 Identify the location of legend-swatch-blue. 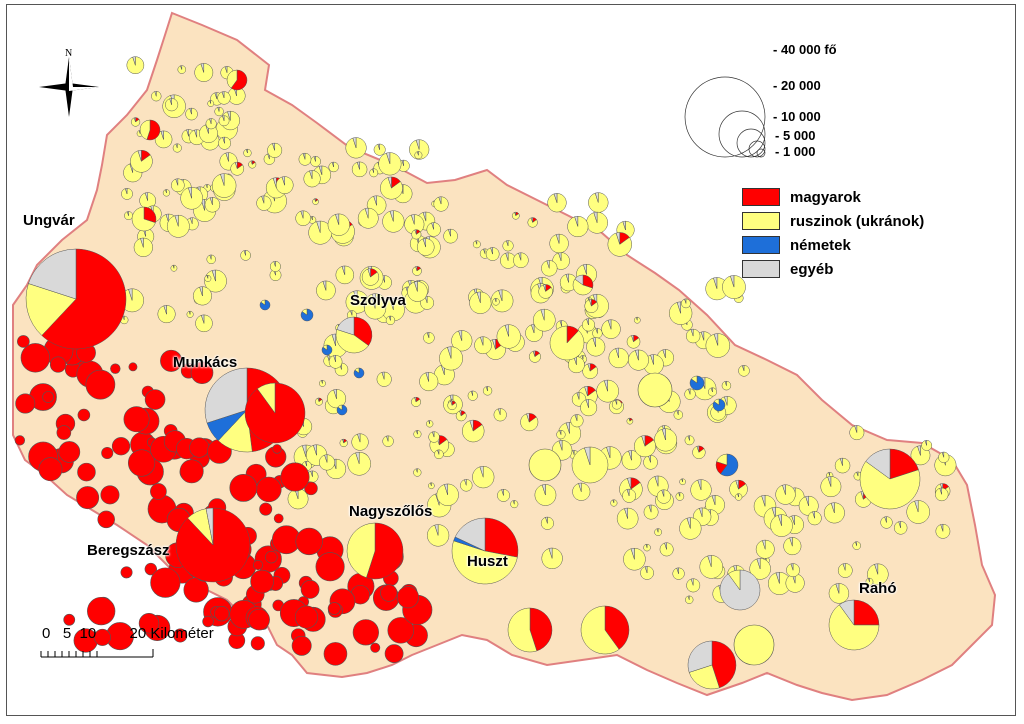
(761, 245).